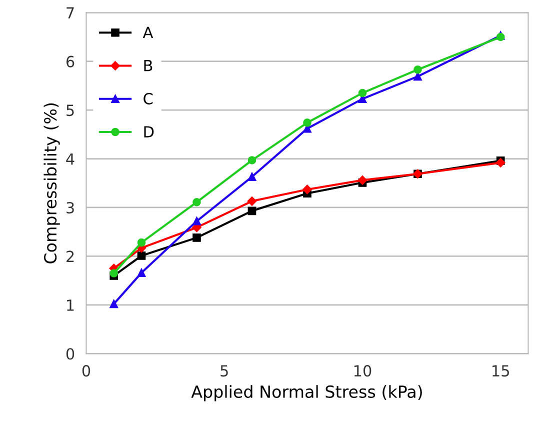  I want to click on y-tick-label: 2, so click(70, 256).